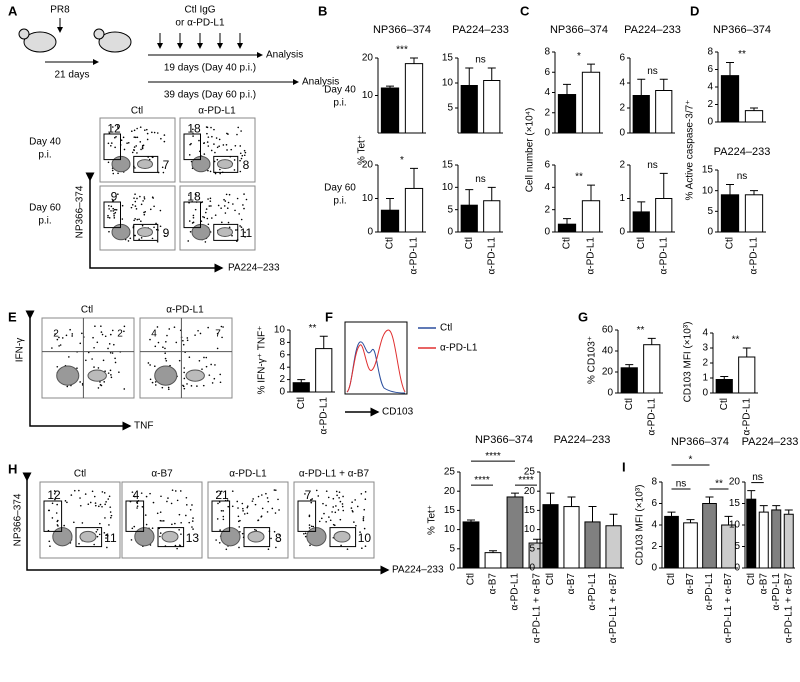 Image resolution: width=800 pixels, height=682 pixels. What do you see at coordinates (480, 30) in the screenshot?
I see `chart-title: PA224–233` at bounding box center [480, 30].